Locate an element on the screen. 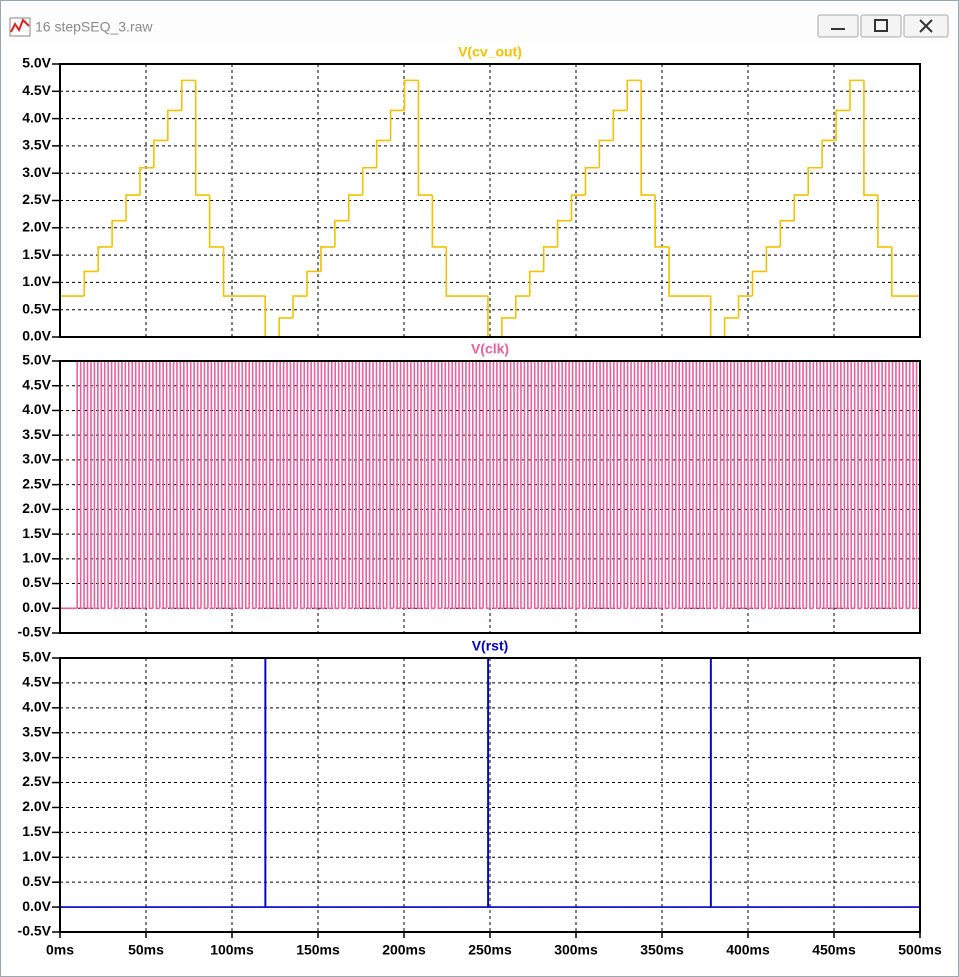 The width and height of the screenshot is (959, 977). x-tick-label: 450ms is located at coordinates (834, 950).